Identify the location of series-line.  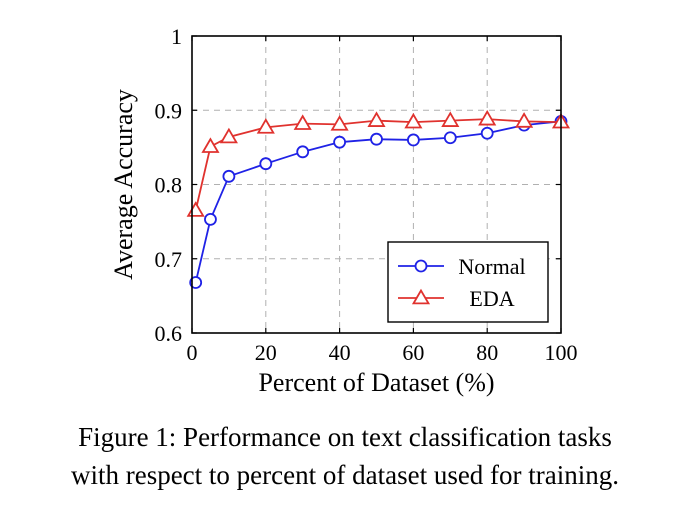
(378, 164).